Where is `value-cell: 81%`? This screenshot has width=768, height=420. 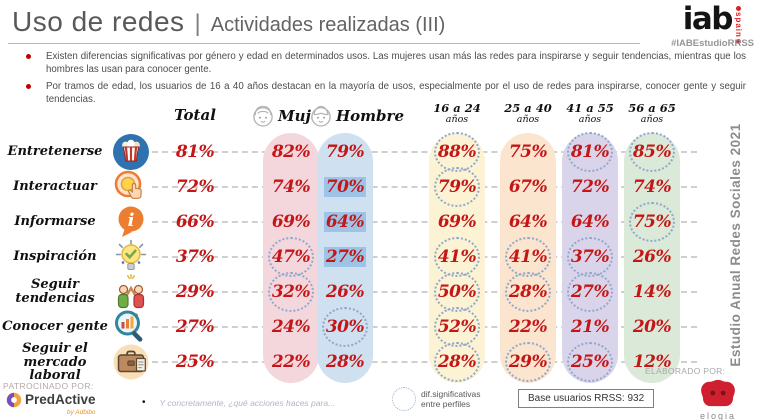 value-cell: 81% is located at coordinates (195, 151).